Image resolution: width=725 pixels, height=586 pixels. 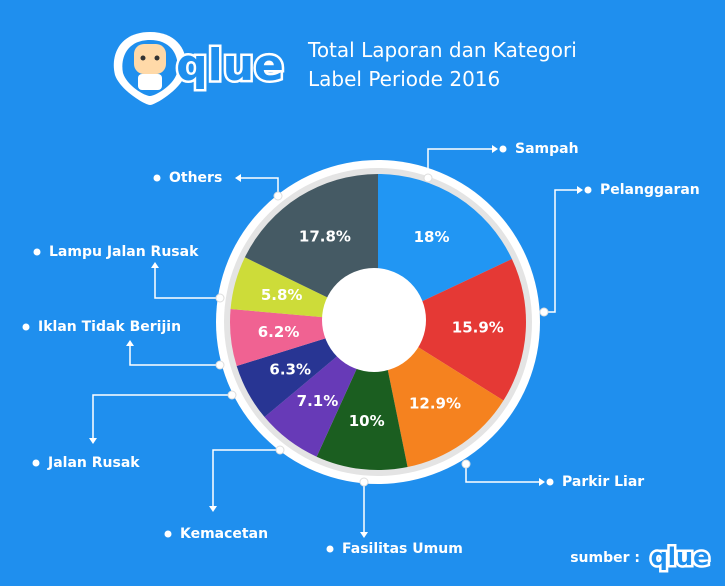 What do you see at coordinates (124, 252) in the screenshot?
I see `category-label: Lampu Jalan Rusak` at bounding box center [124, 252].